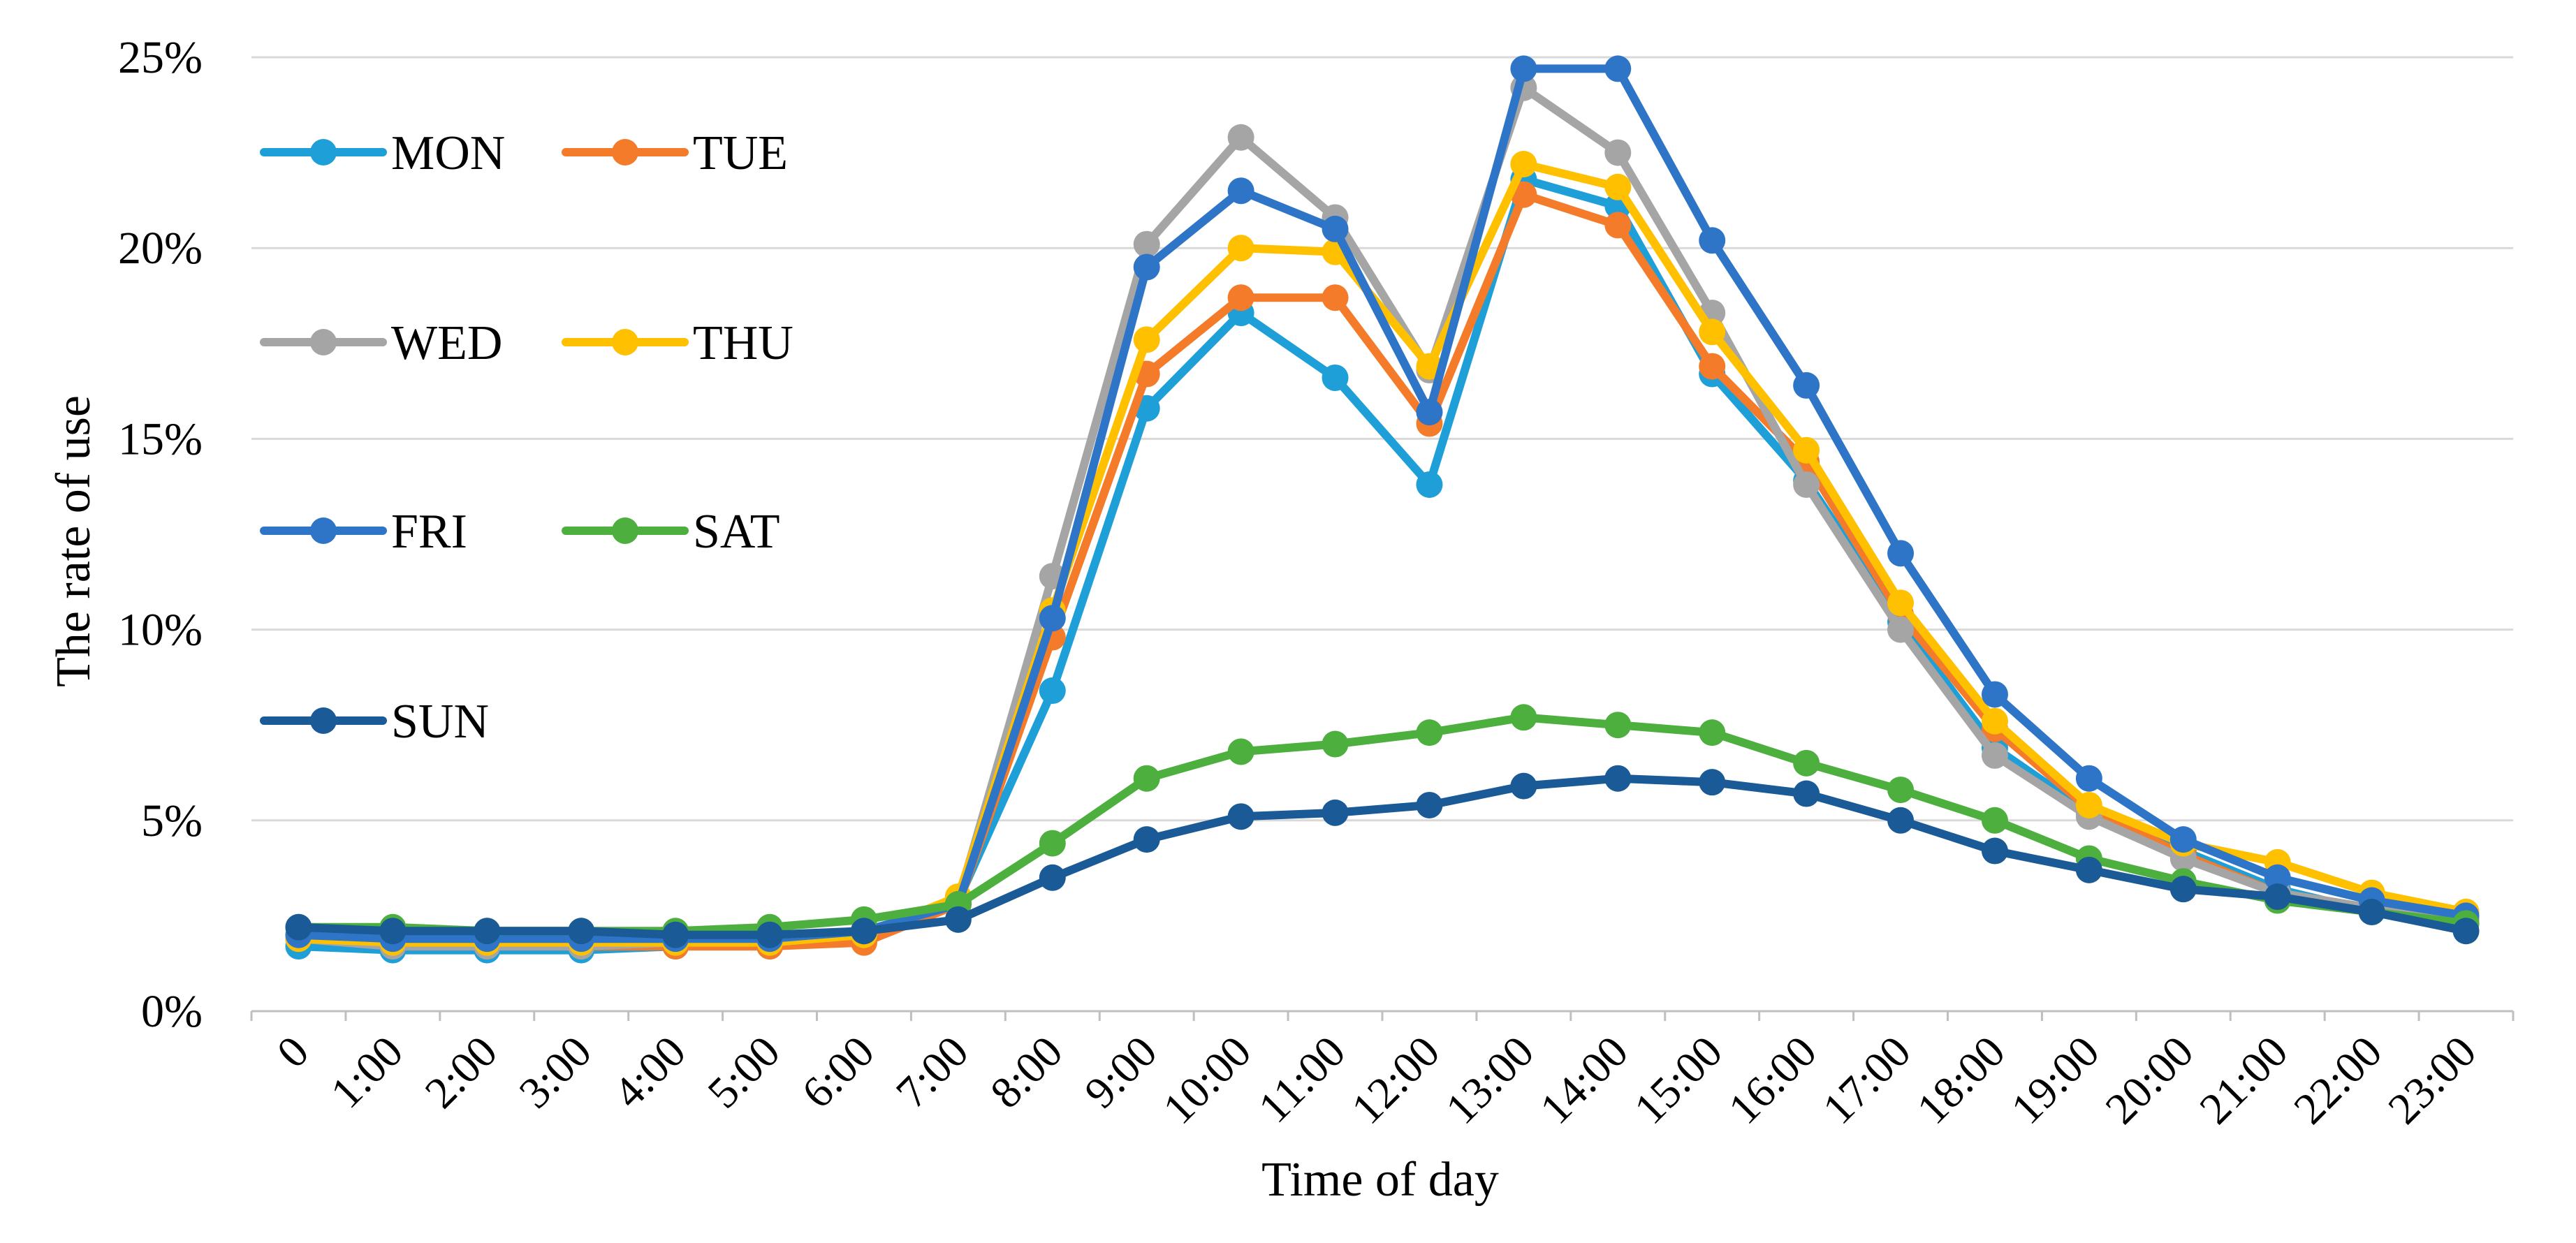 Image resolution: width=2576 pixels, height=1243 pixels. I want to click on series-sun, so click(1382, 857).